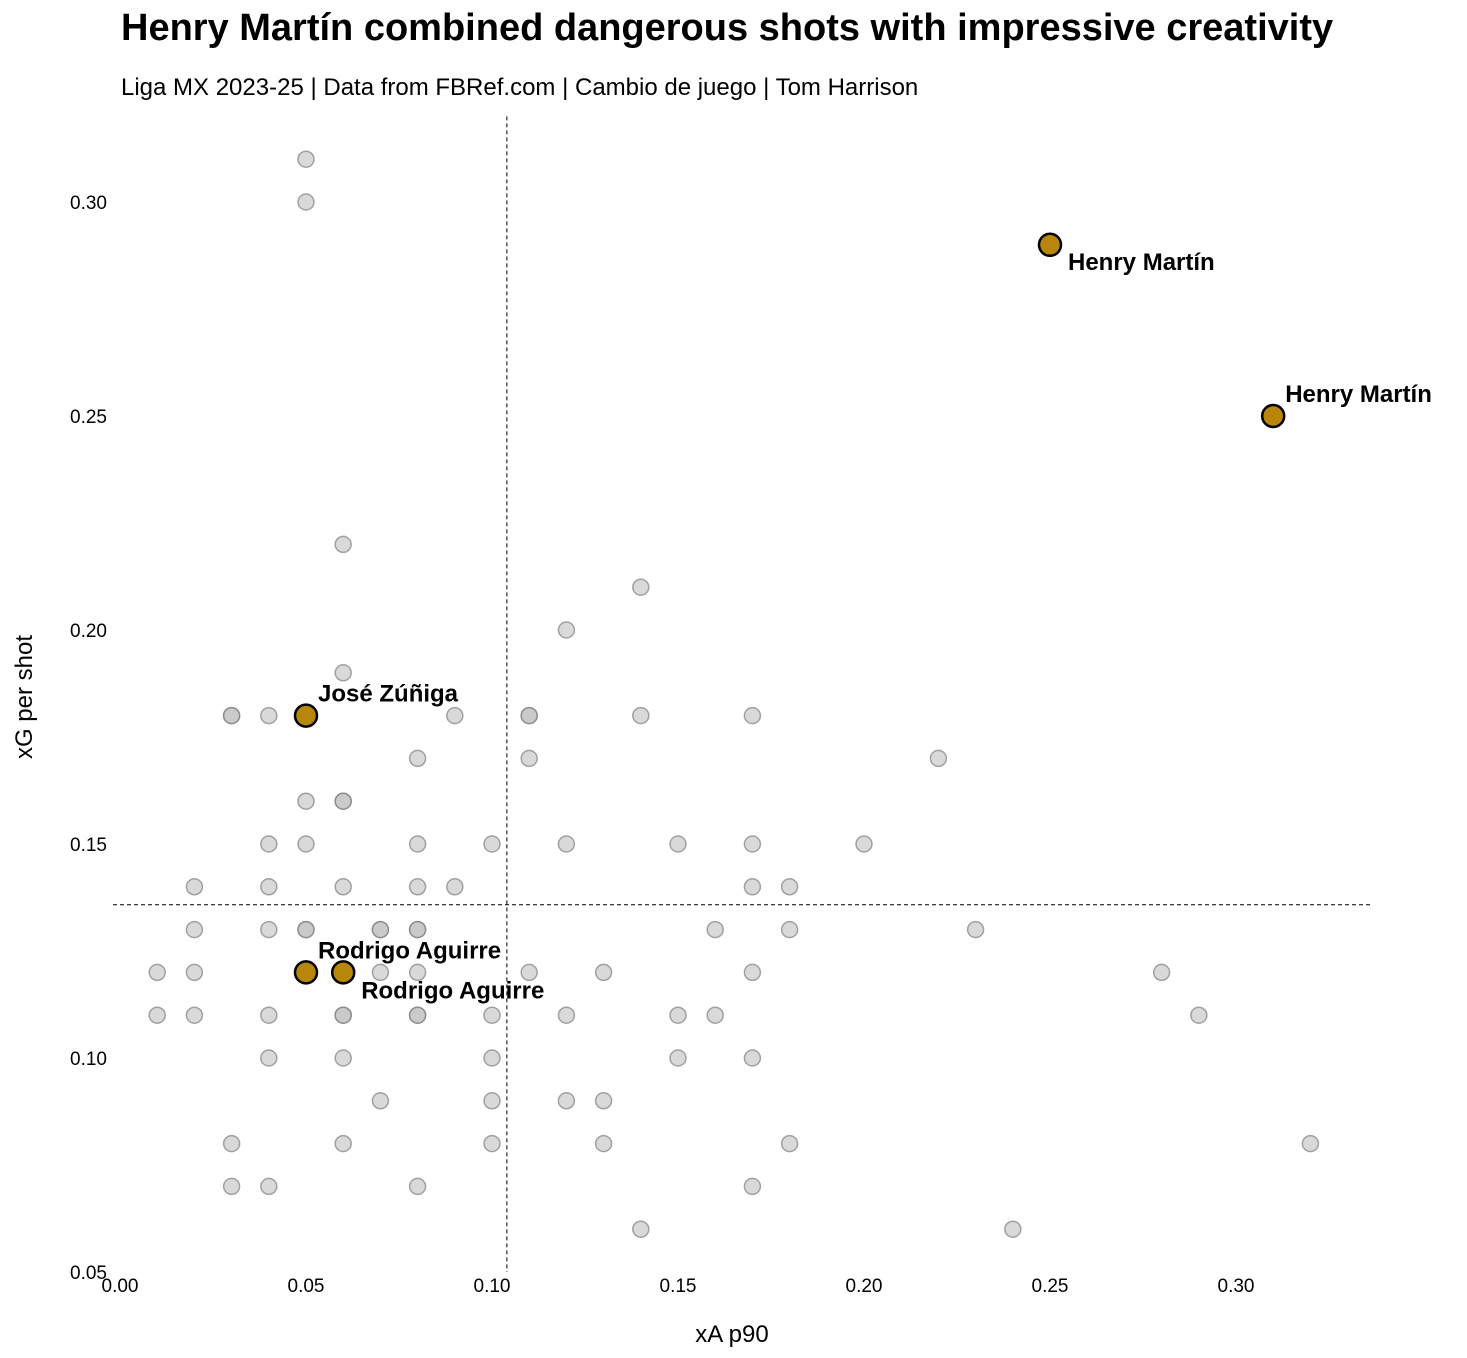 The width and height of the screenshot is (1467, 1358). I want to click on x-tick-label: 0.05, so click(306, 1286).